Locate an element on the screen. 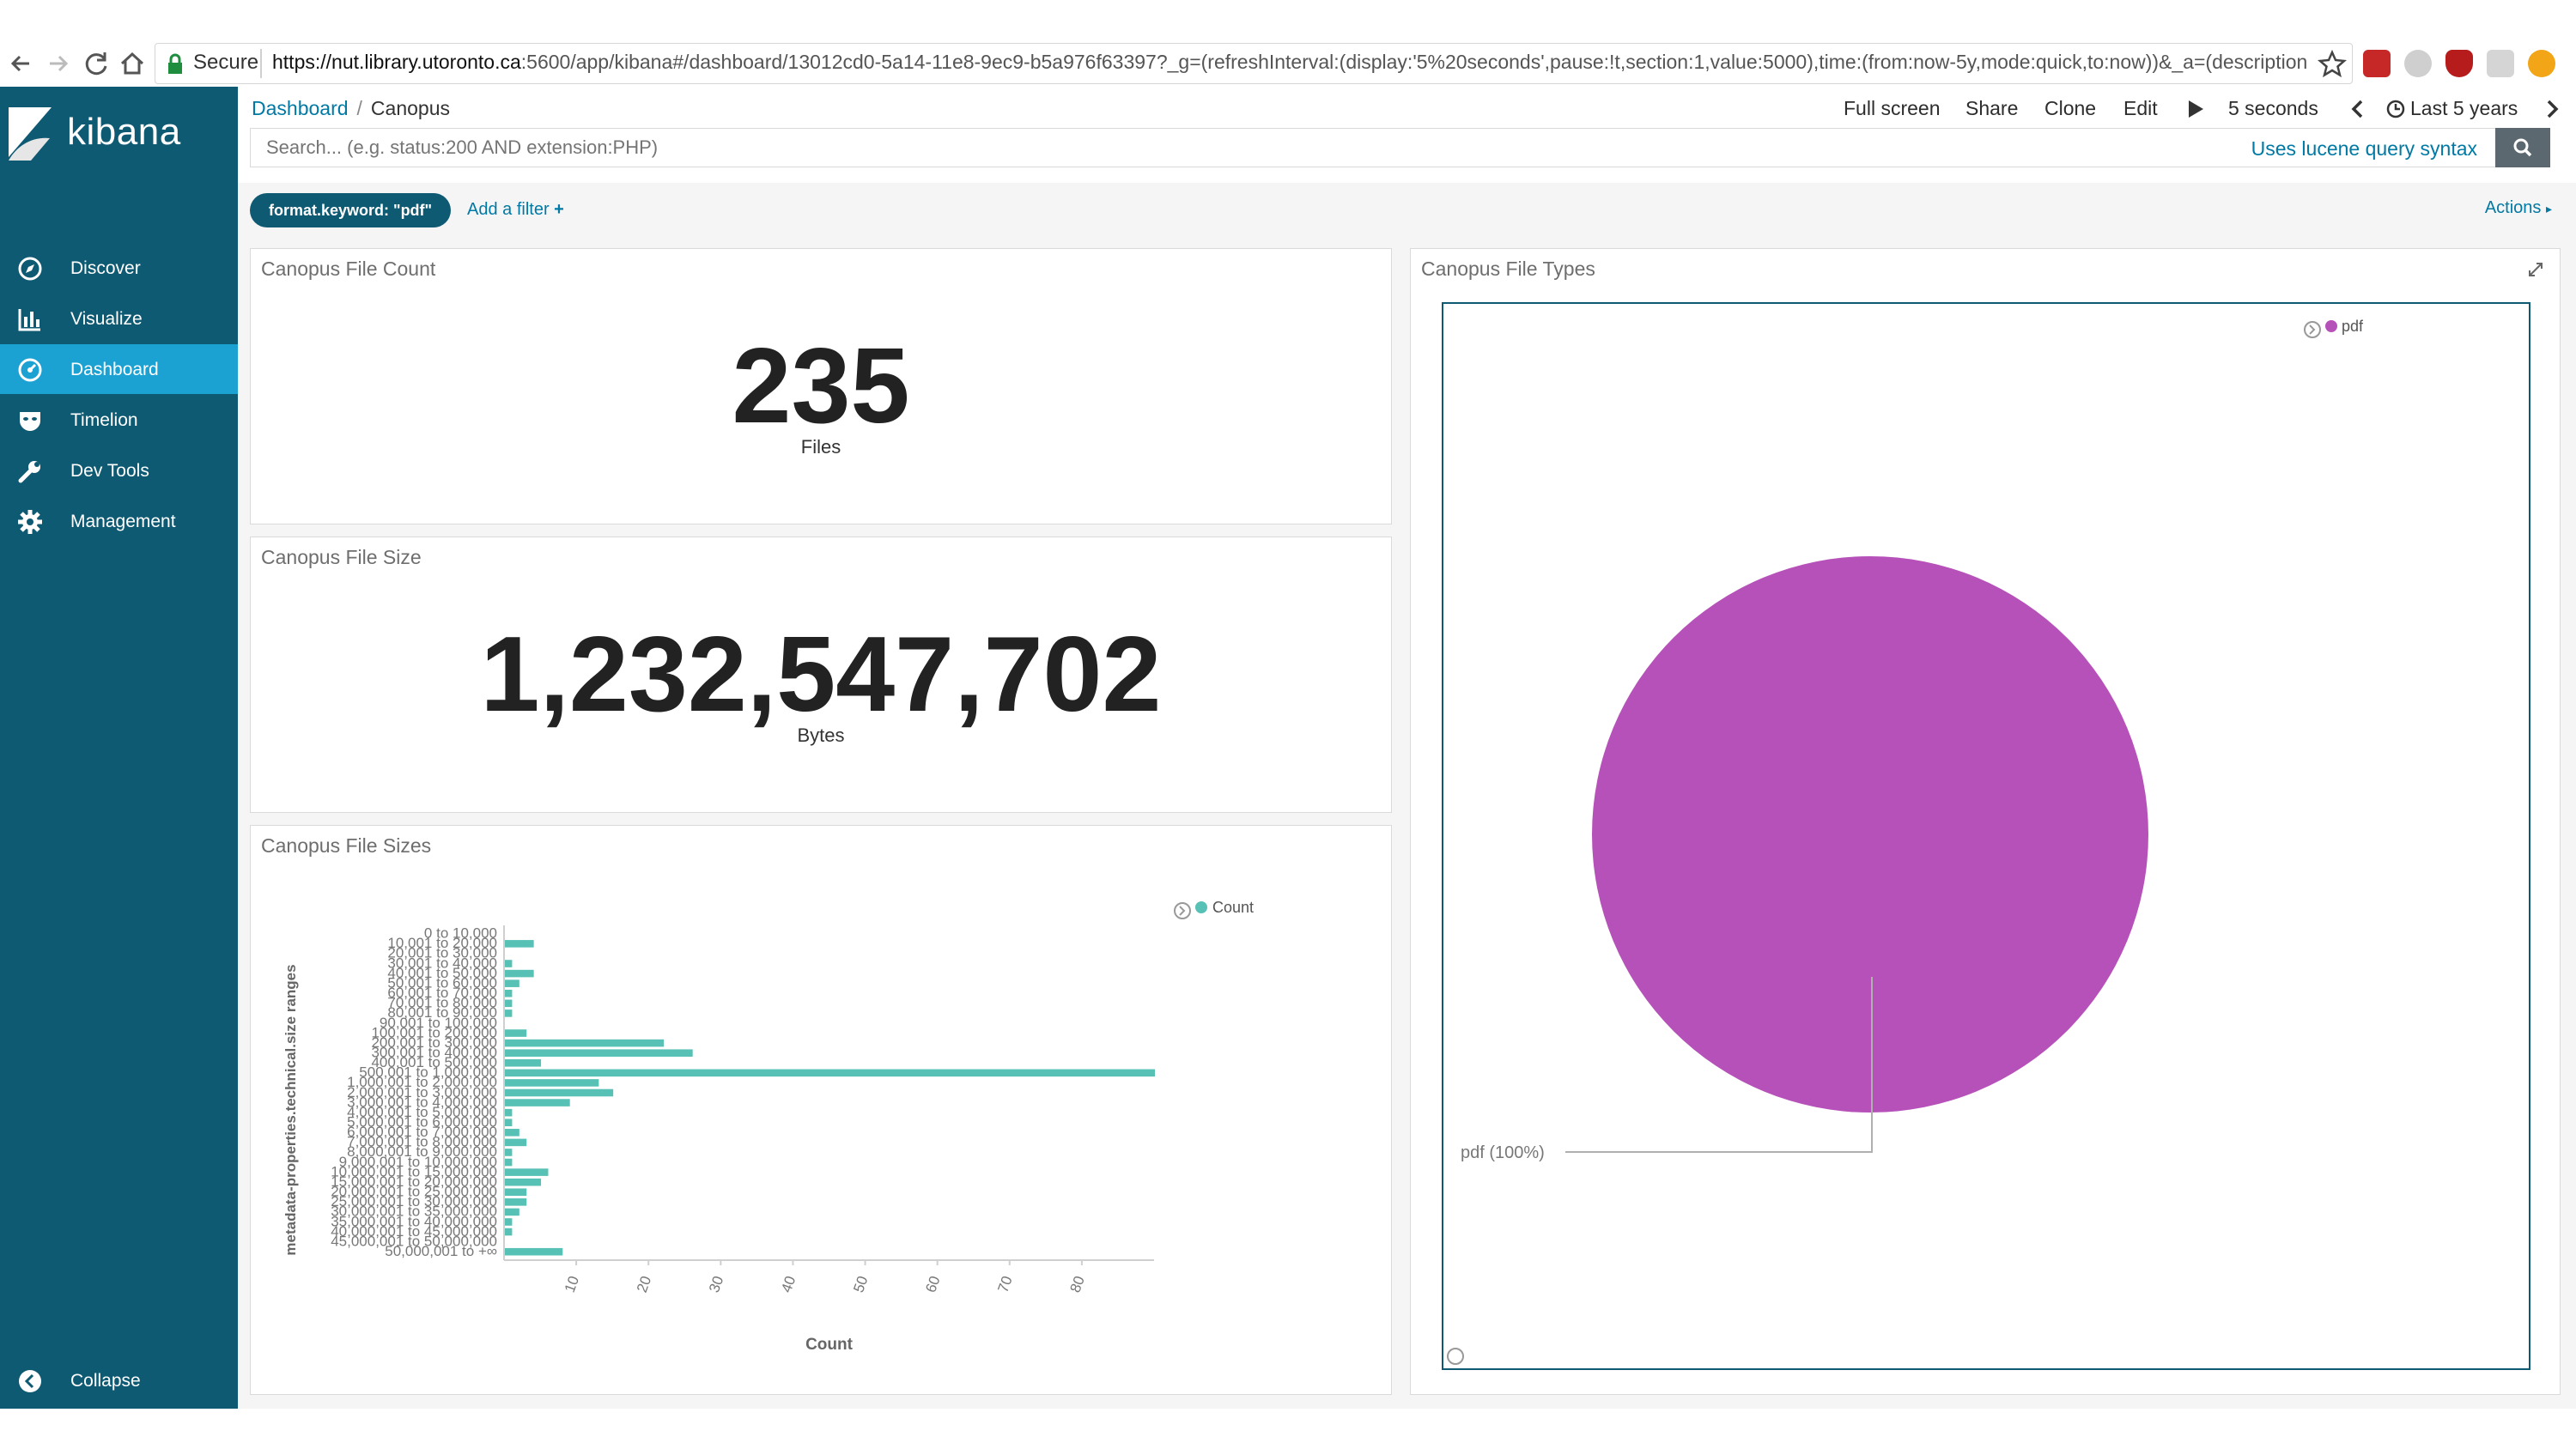  sidebar-item-discover: Discover is located at coordinates (119, 268).